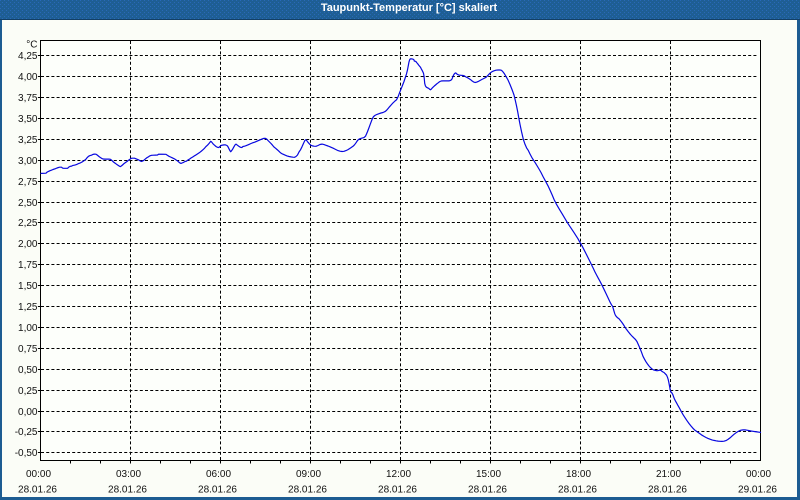 The width and height of the screenshot is (800, 500). What do you see at coordinates (28, 265) in the screenshot?
I see `svg-text: 1,75` at bounding box center [28, 265].